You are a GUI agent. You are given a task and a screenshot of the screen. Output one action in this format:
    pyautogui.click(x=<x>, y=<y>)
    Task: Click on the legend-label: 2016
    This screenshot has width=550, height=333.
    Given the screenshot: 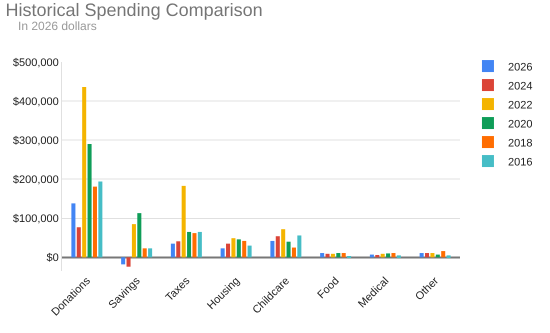 What is the action you would take?
    pyautogui.click(x=520, y=162)
    